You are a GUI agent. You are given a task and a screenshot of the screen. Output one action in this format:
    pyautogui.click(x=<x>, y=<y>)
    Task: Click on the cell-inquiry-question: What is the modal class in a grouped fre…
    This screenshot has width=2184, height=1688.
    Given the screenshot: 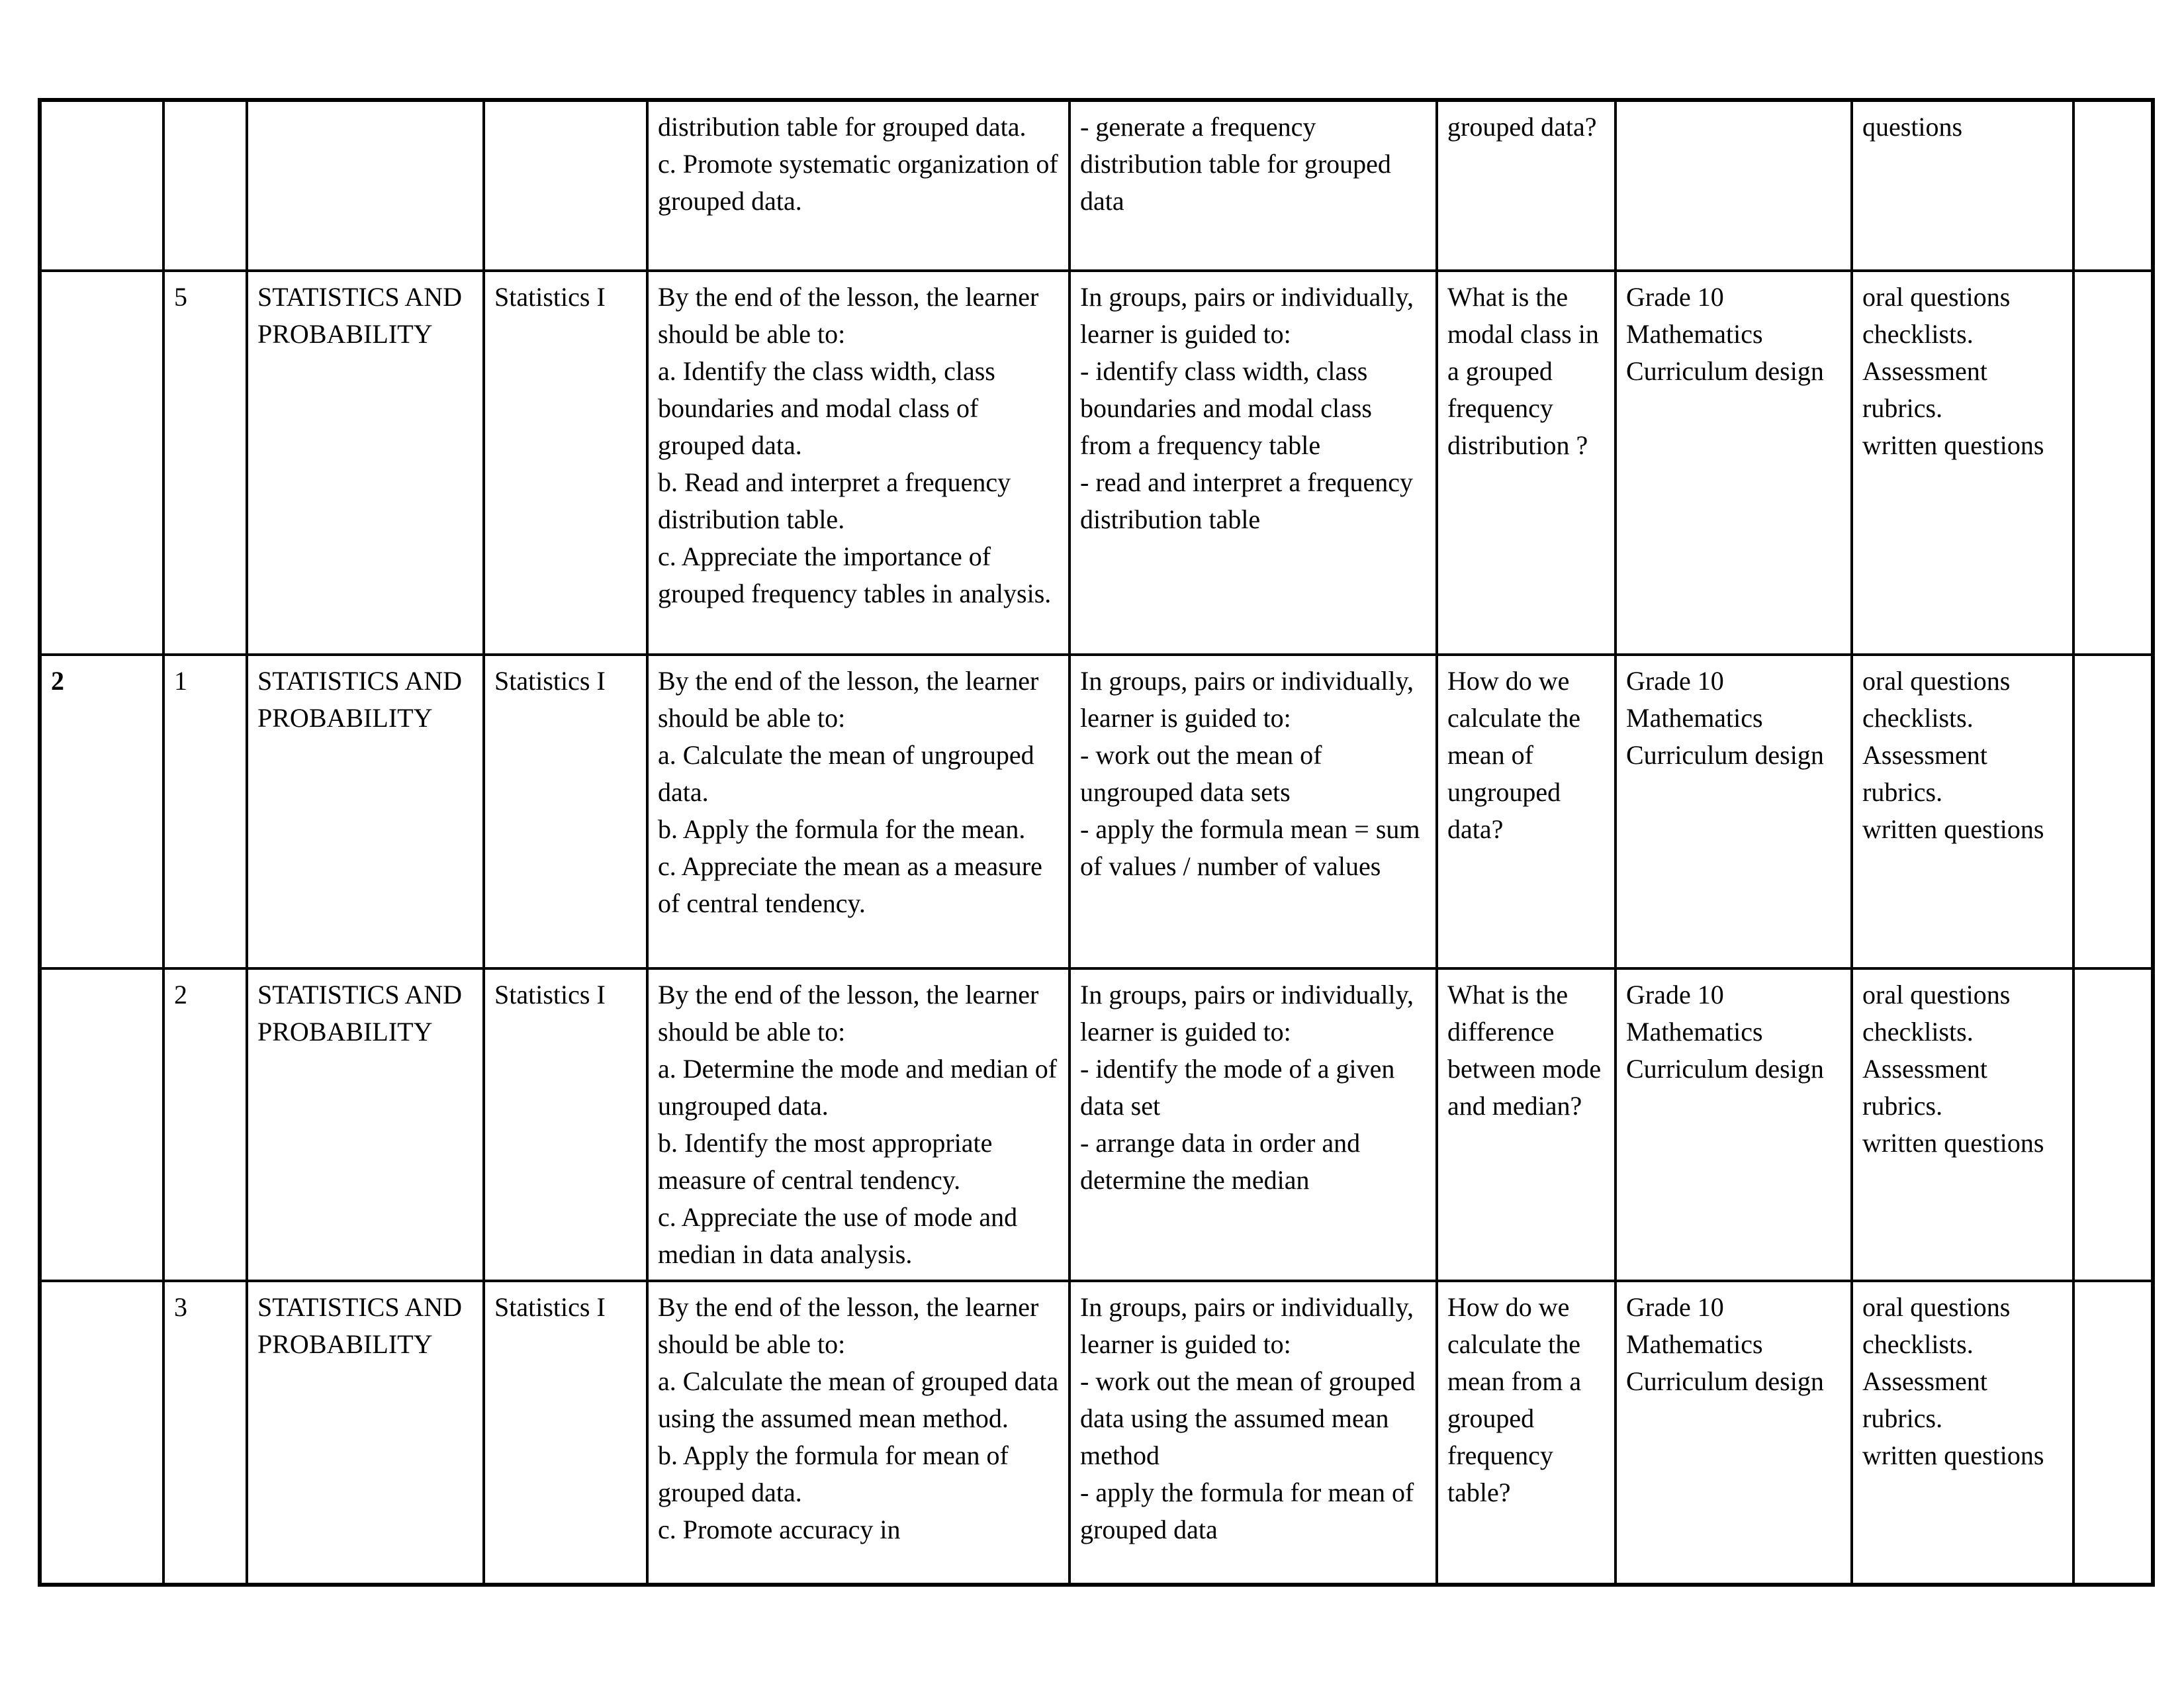 What is the action you would take?
    pyautogui.click(x=1526, y=462)
    